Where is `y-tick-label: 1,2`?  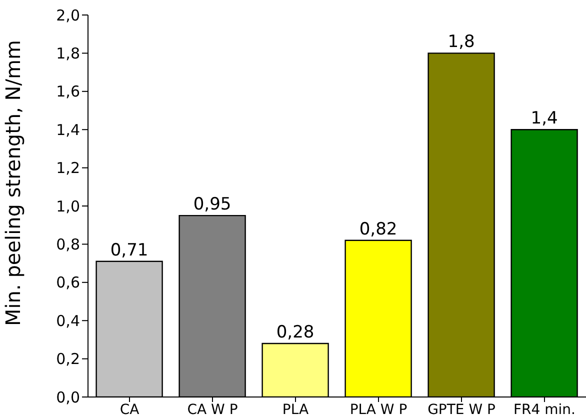 y-tick-label: 1,2 is located at coordinates (68, 168).